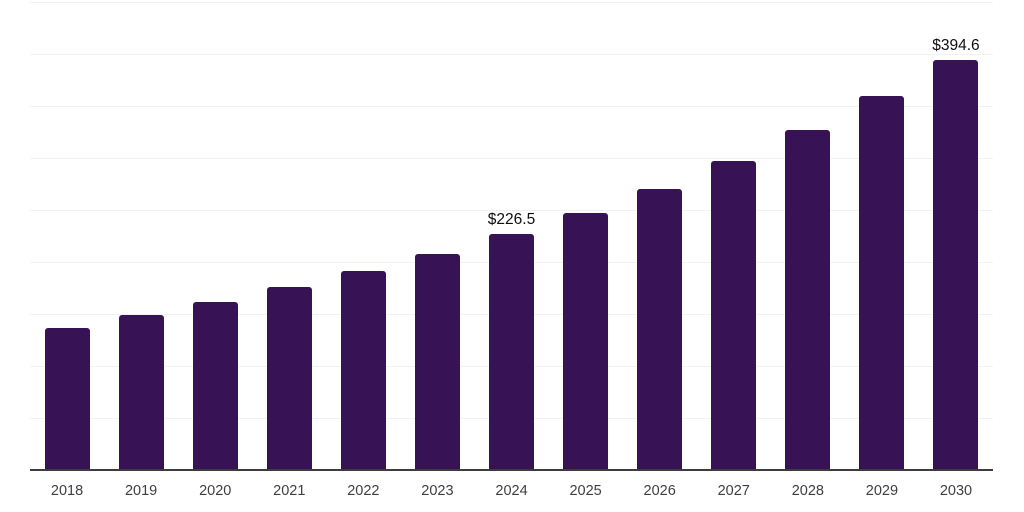 The image size is (1024, 512). What do you see at coordinates (215, 385) in the screenshot?
I see `bar-2020` at bounding box center [215, 385].